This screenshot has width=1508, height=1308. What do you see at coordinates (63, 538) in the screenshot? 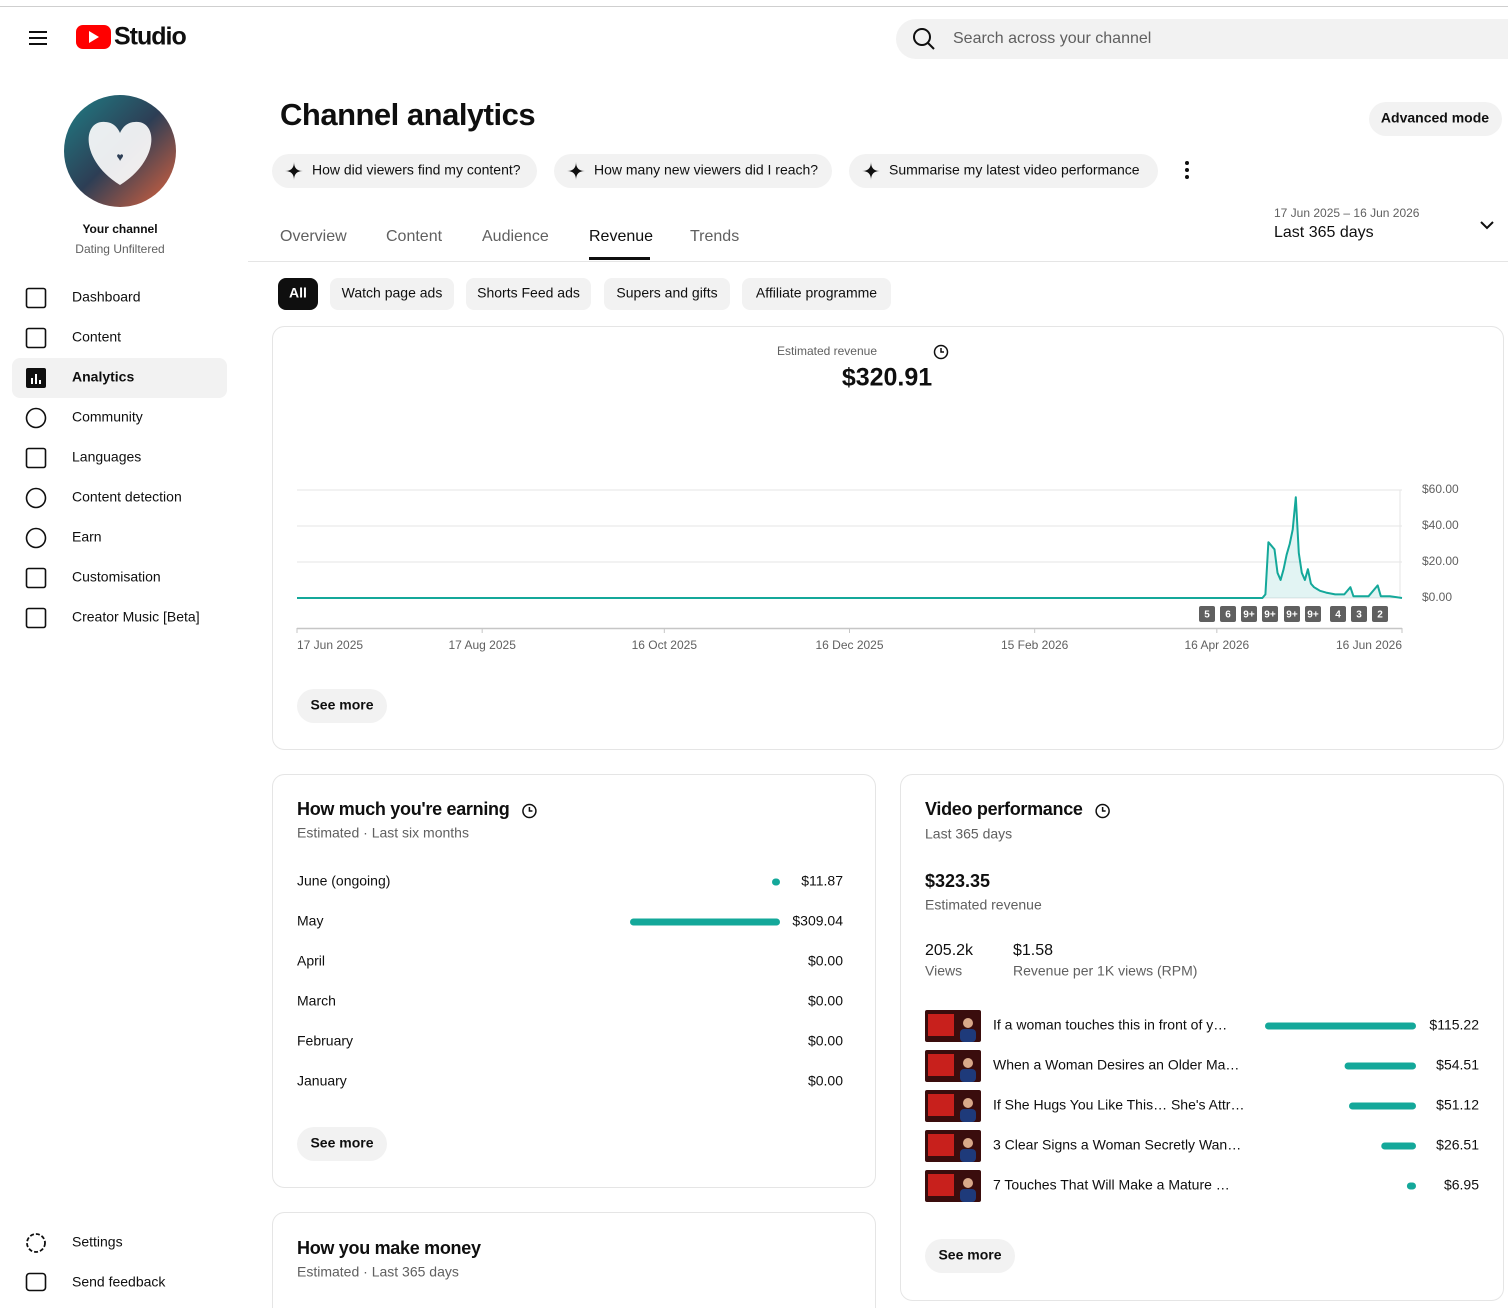
I see `nav-item: Earn` at bounding box center [63, 538].